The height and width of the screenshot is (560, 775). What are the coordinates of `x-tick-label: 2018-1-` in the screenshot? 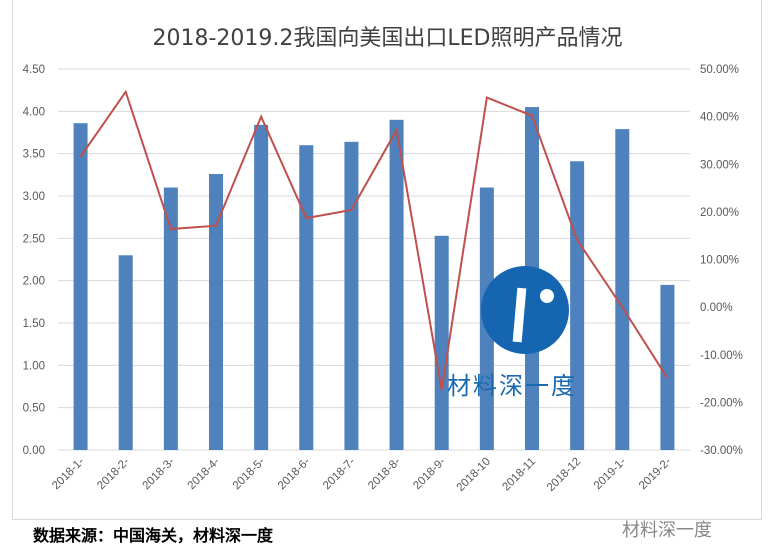 It's located at (68, 474).